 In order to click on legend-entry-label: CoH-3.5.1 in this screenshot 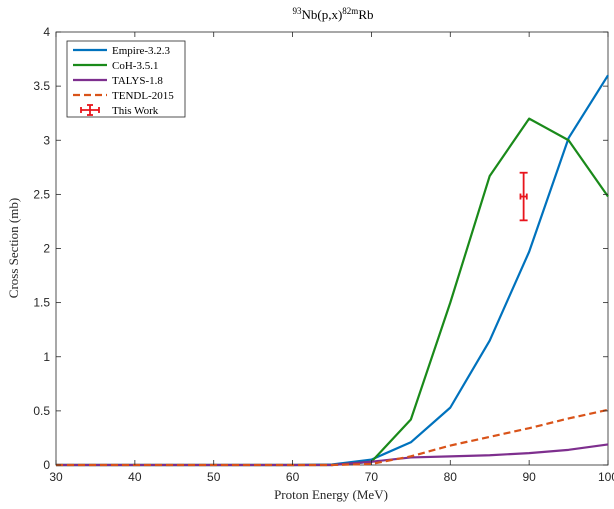, I will do `click(135, 66)`.